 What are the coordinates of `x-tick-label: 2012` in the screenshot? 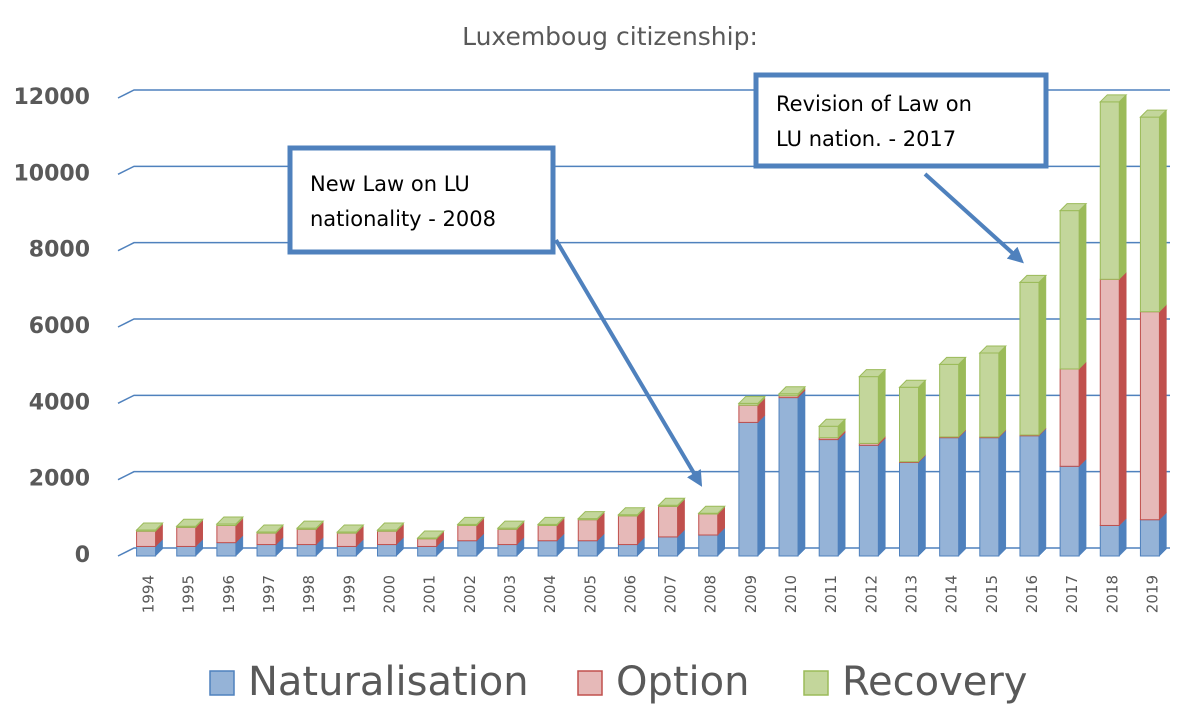 It's located at (871, 594).